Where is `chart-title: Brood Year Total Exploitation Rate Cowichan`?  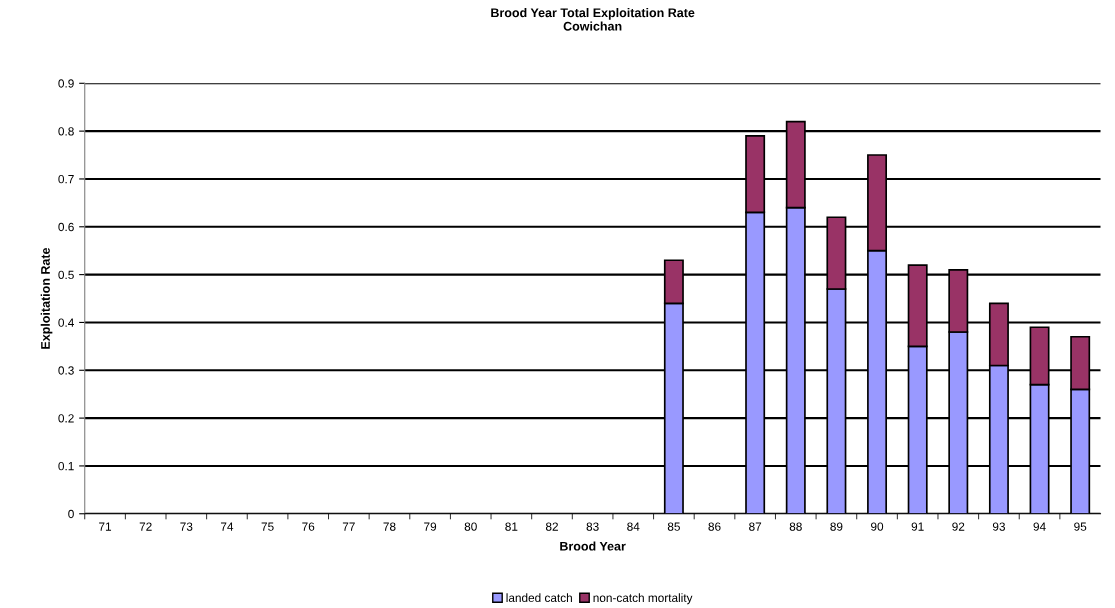 chart-title: Brood Year Total Exploitation Rate Cowichan is located at coordinates (593, 19).